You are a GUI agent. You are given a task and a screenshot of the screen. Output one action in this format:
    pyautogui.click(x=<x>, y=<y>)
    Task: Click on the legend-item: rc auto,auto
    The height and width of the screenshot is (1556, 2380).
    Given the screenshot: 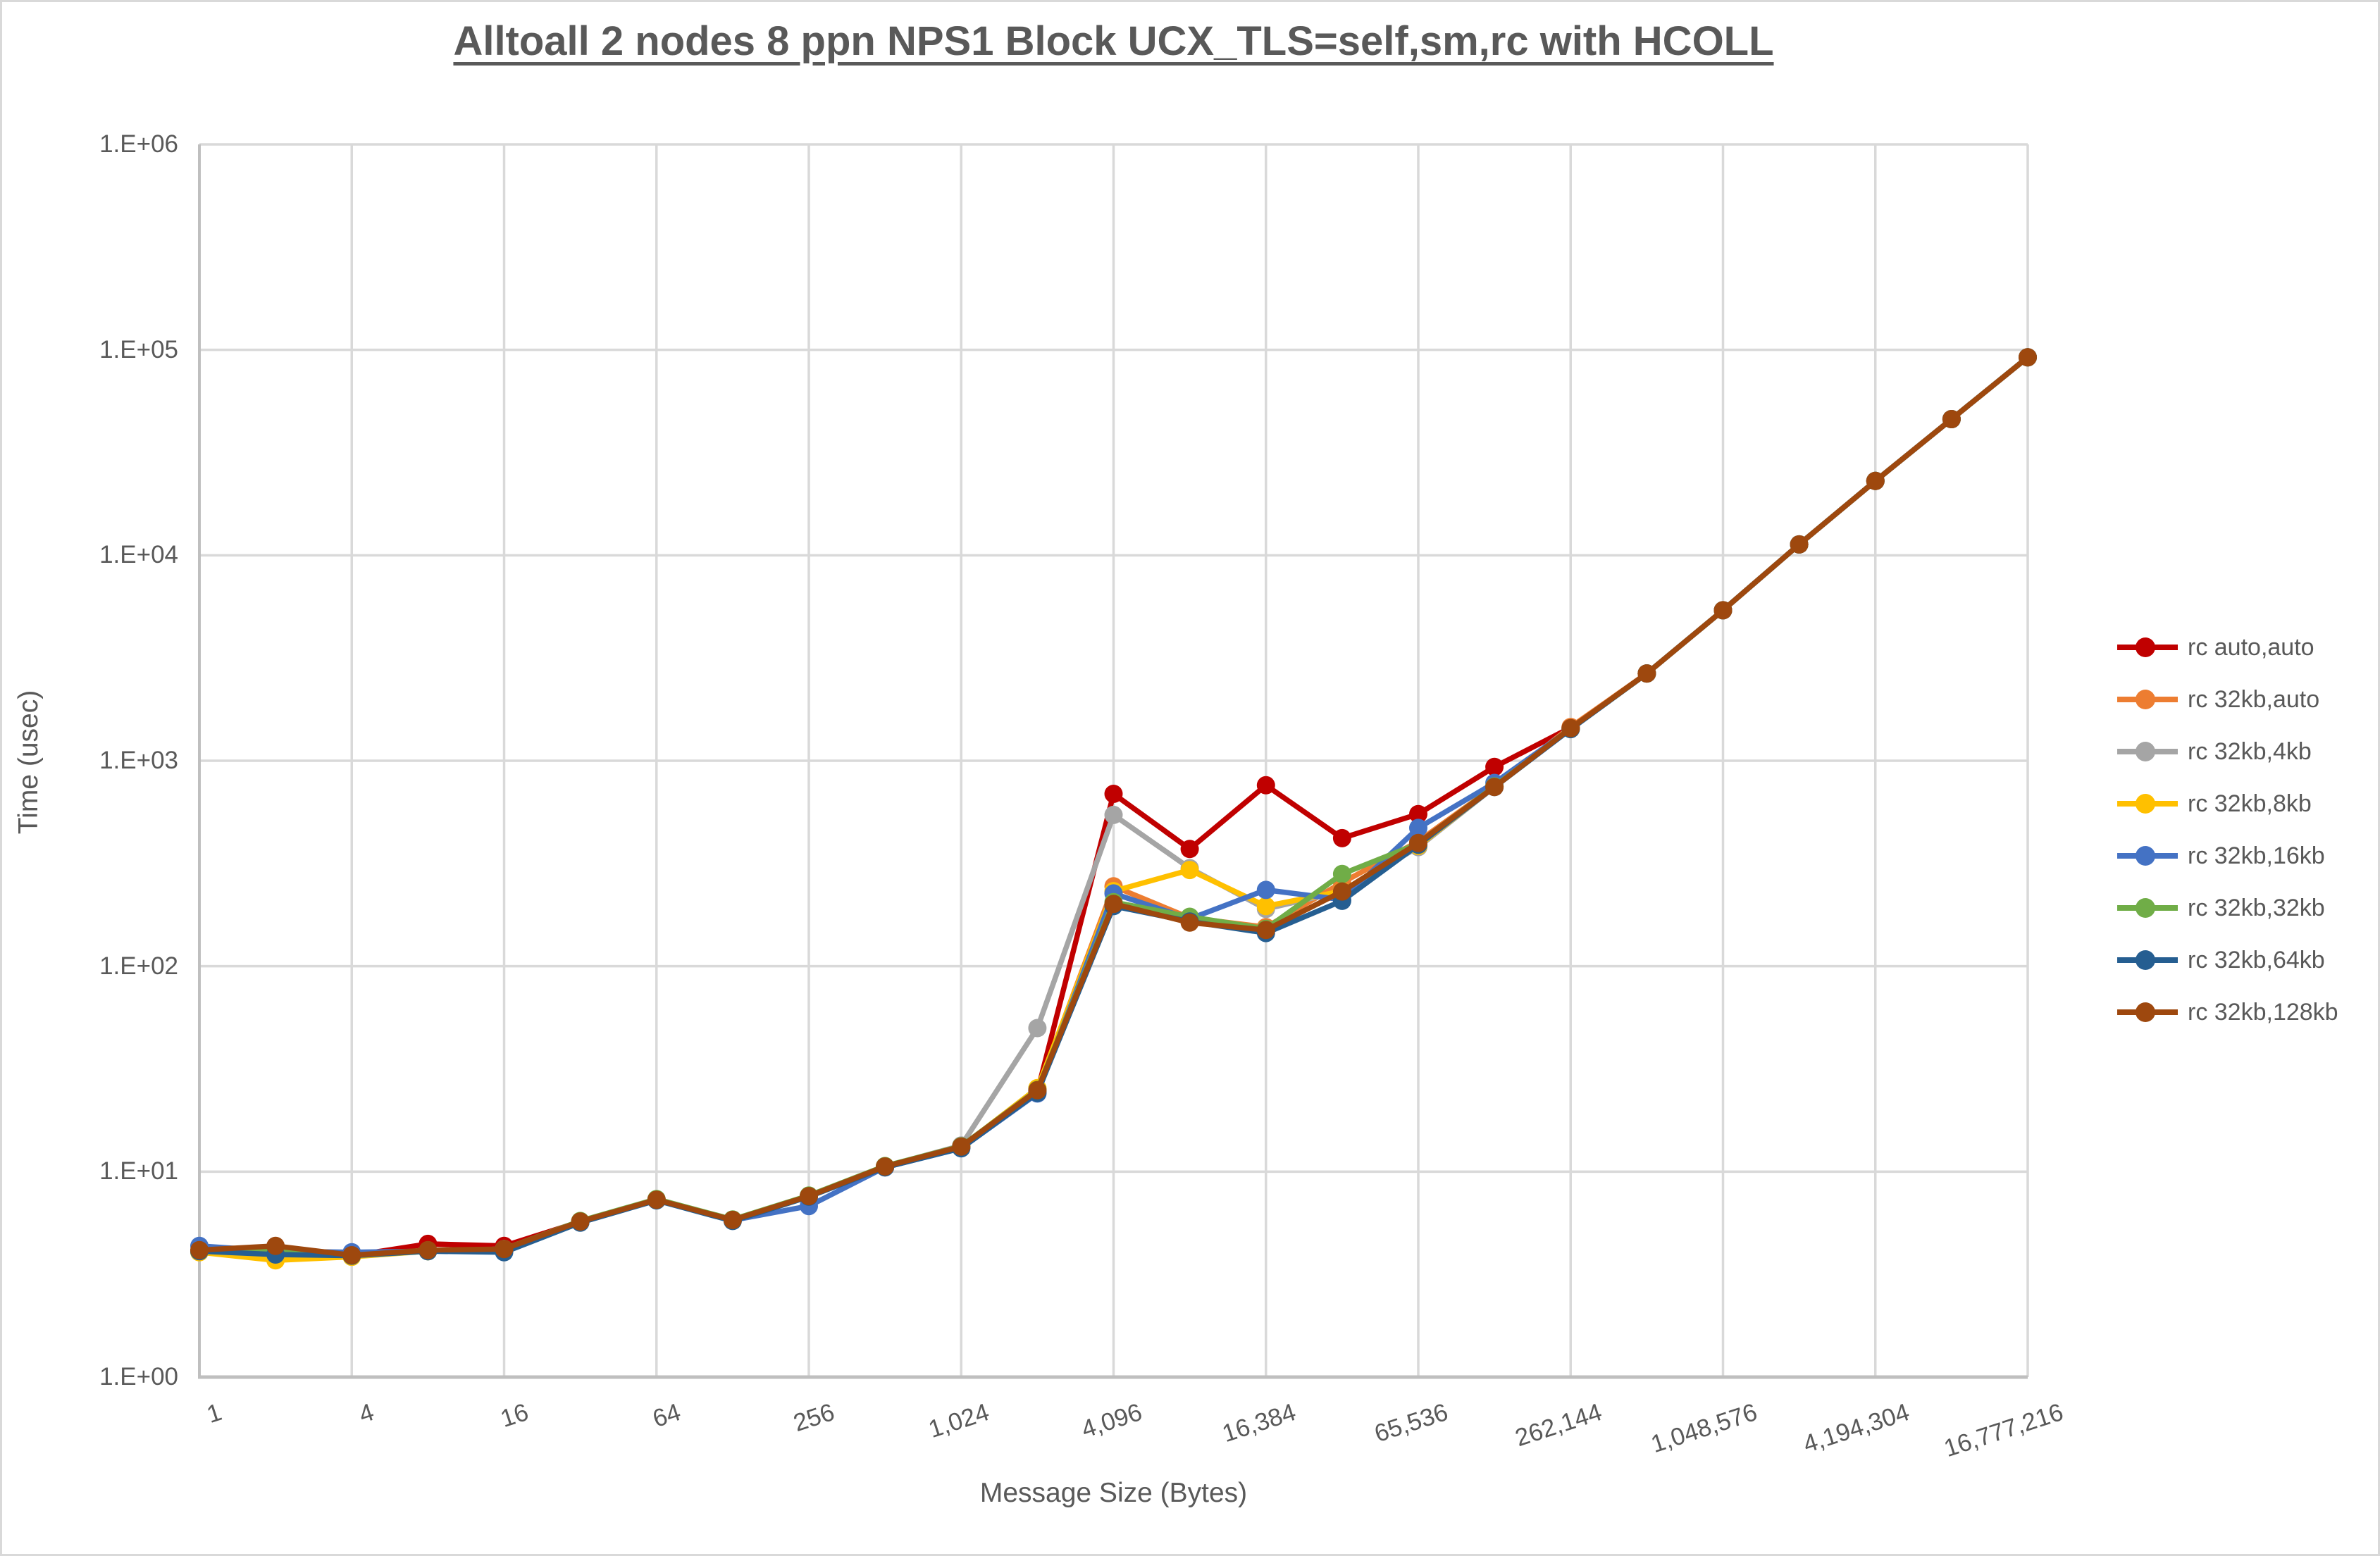 What is the action you would take?
    pyautogui.click(x=2227, y=647)
    